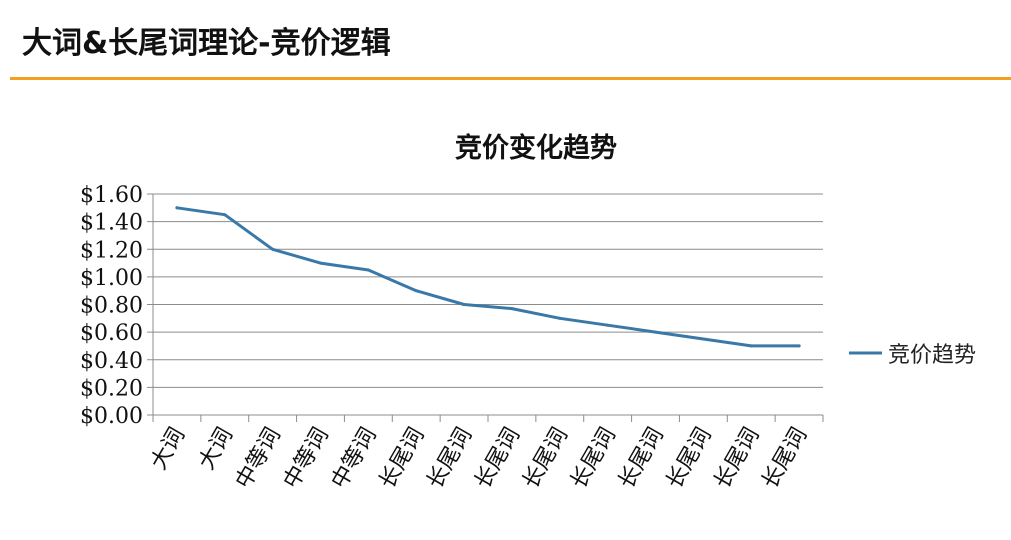 The width and height of the screenshot is (1011, 540). What do you see at coordinates (111, 250) in the screenshot?
I see `y-tick-label: $1.20` at bounding box center [111, 250].